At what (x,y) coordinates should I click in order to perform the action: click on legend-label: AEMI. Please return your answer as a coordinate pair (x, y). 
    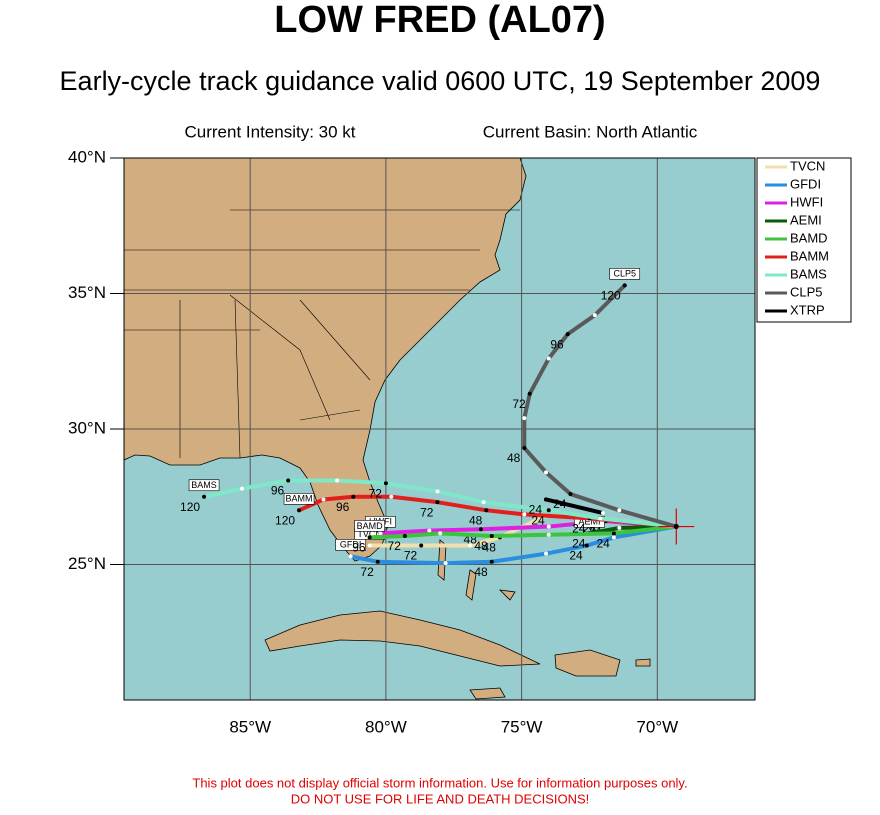
    Looking at the image, I should click on (806, 219).